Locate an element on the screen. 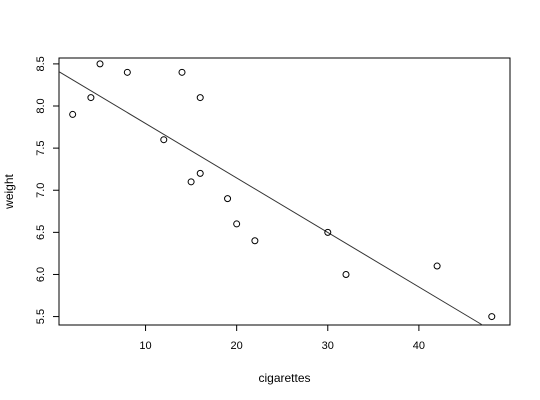  y-tick-label: 8.0 is located at coordinates (41, 105).